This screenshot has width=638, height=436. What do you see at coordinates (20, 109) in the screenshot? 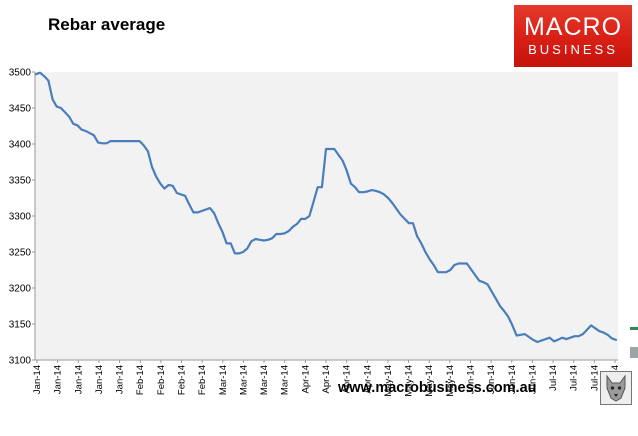
I see `y-tick-label: 3450` at bounding box center [20, 109].